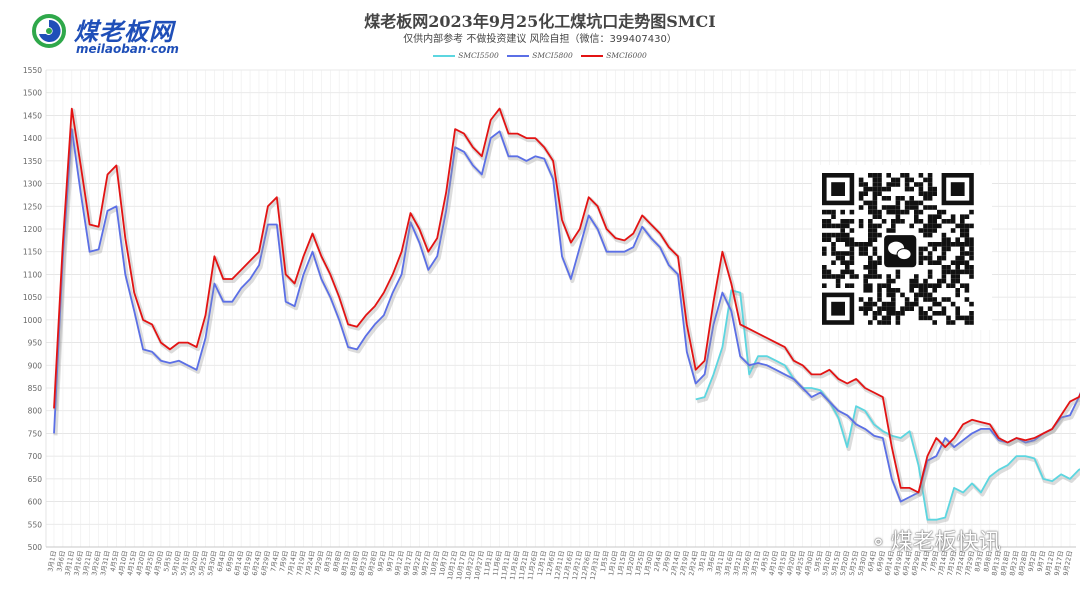 The image size is (1080, 594). I want to click on y-tick-label: 500, so click(35, 547).